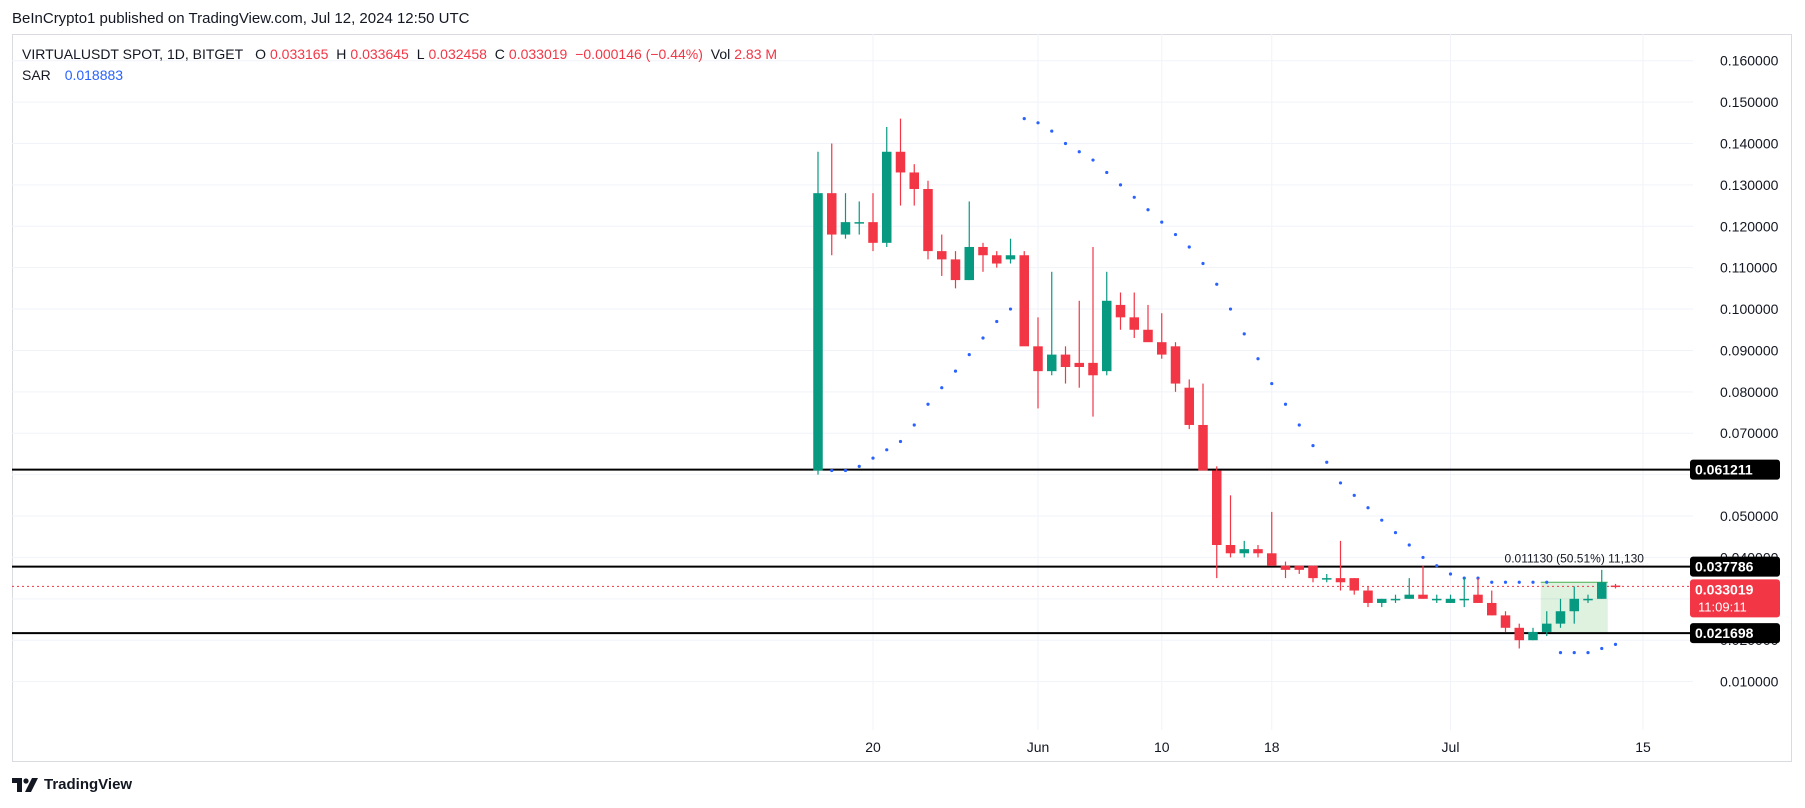 The height and width of the screenshot is (808, 1805). Describe the element at coordinates (1162, 747) in the screenshot. I see `x-tick-label: 10` at that location.